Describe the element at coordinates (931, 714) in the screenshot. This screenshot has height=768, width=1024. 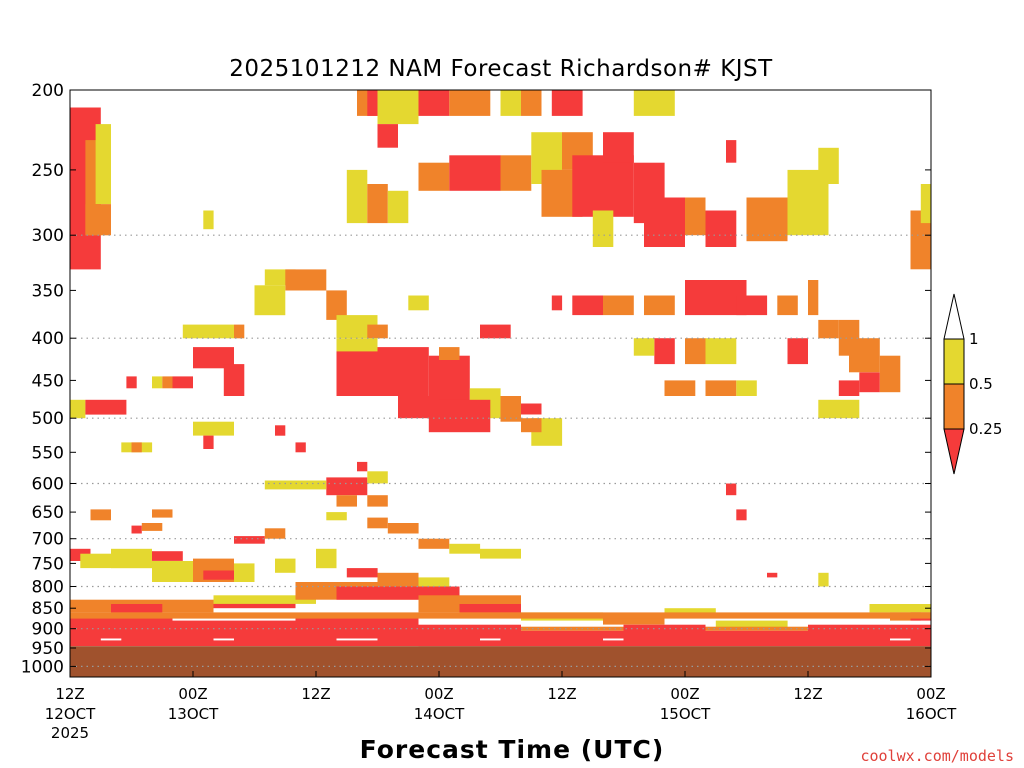
I see `x-tick-date: 16OCT` at that location.